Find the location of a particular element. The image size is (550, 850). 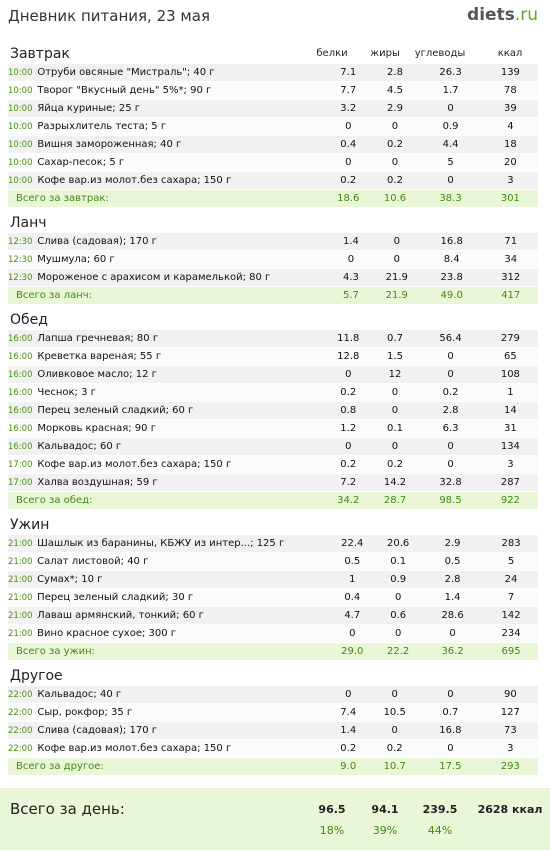

food-row: 17:00 Халва воздушная; 59 г 7.2 14.2 32.8 287 is located at coordinates (273, 482).